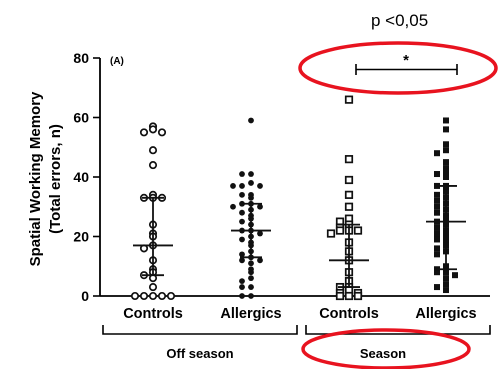  Describe the element at coordinates (85, 296) in the screenshot. I see `y-tick-label: 0` at that location.